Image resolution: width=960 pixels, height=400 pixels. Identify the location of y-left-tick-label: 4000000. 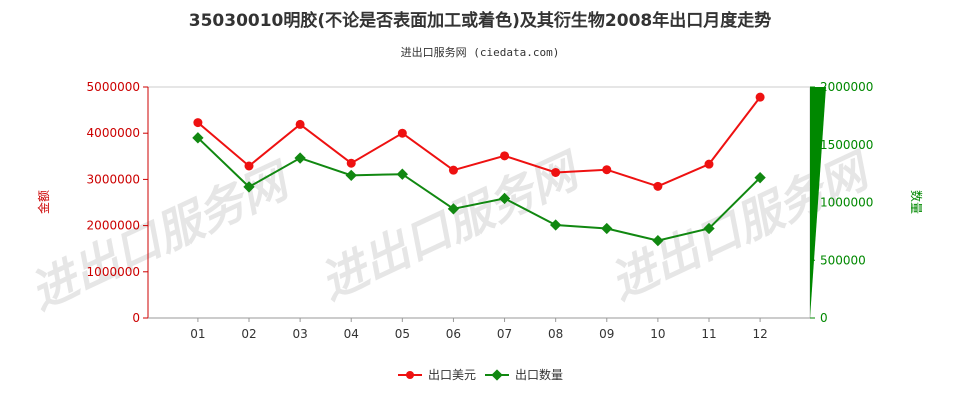
(113, 133).